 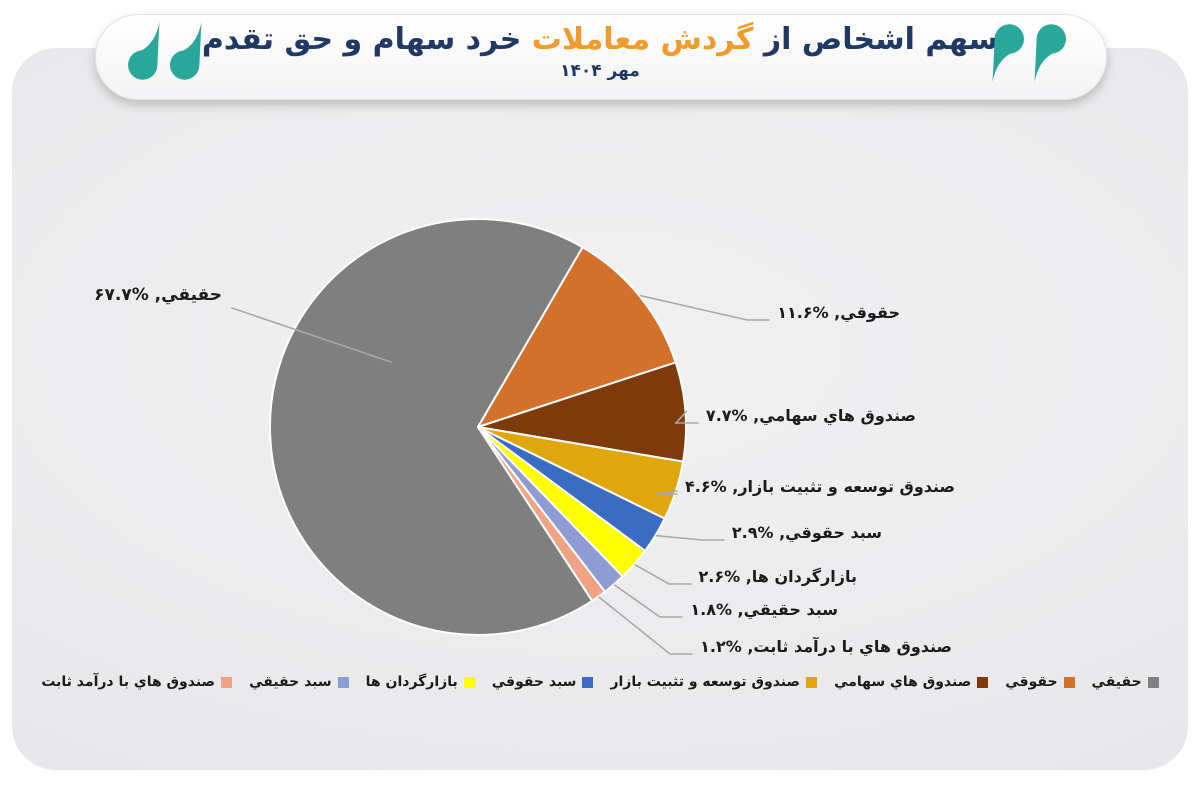 I want to click on legend-item: حقيقي, so click(x=1125, y=682).